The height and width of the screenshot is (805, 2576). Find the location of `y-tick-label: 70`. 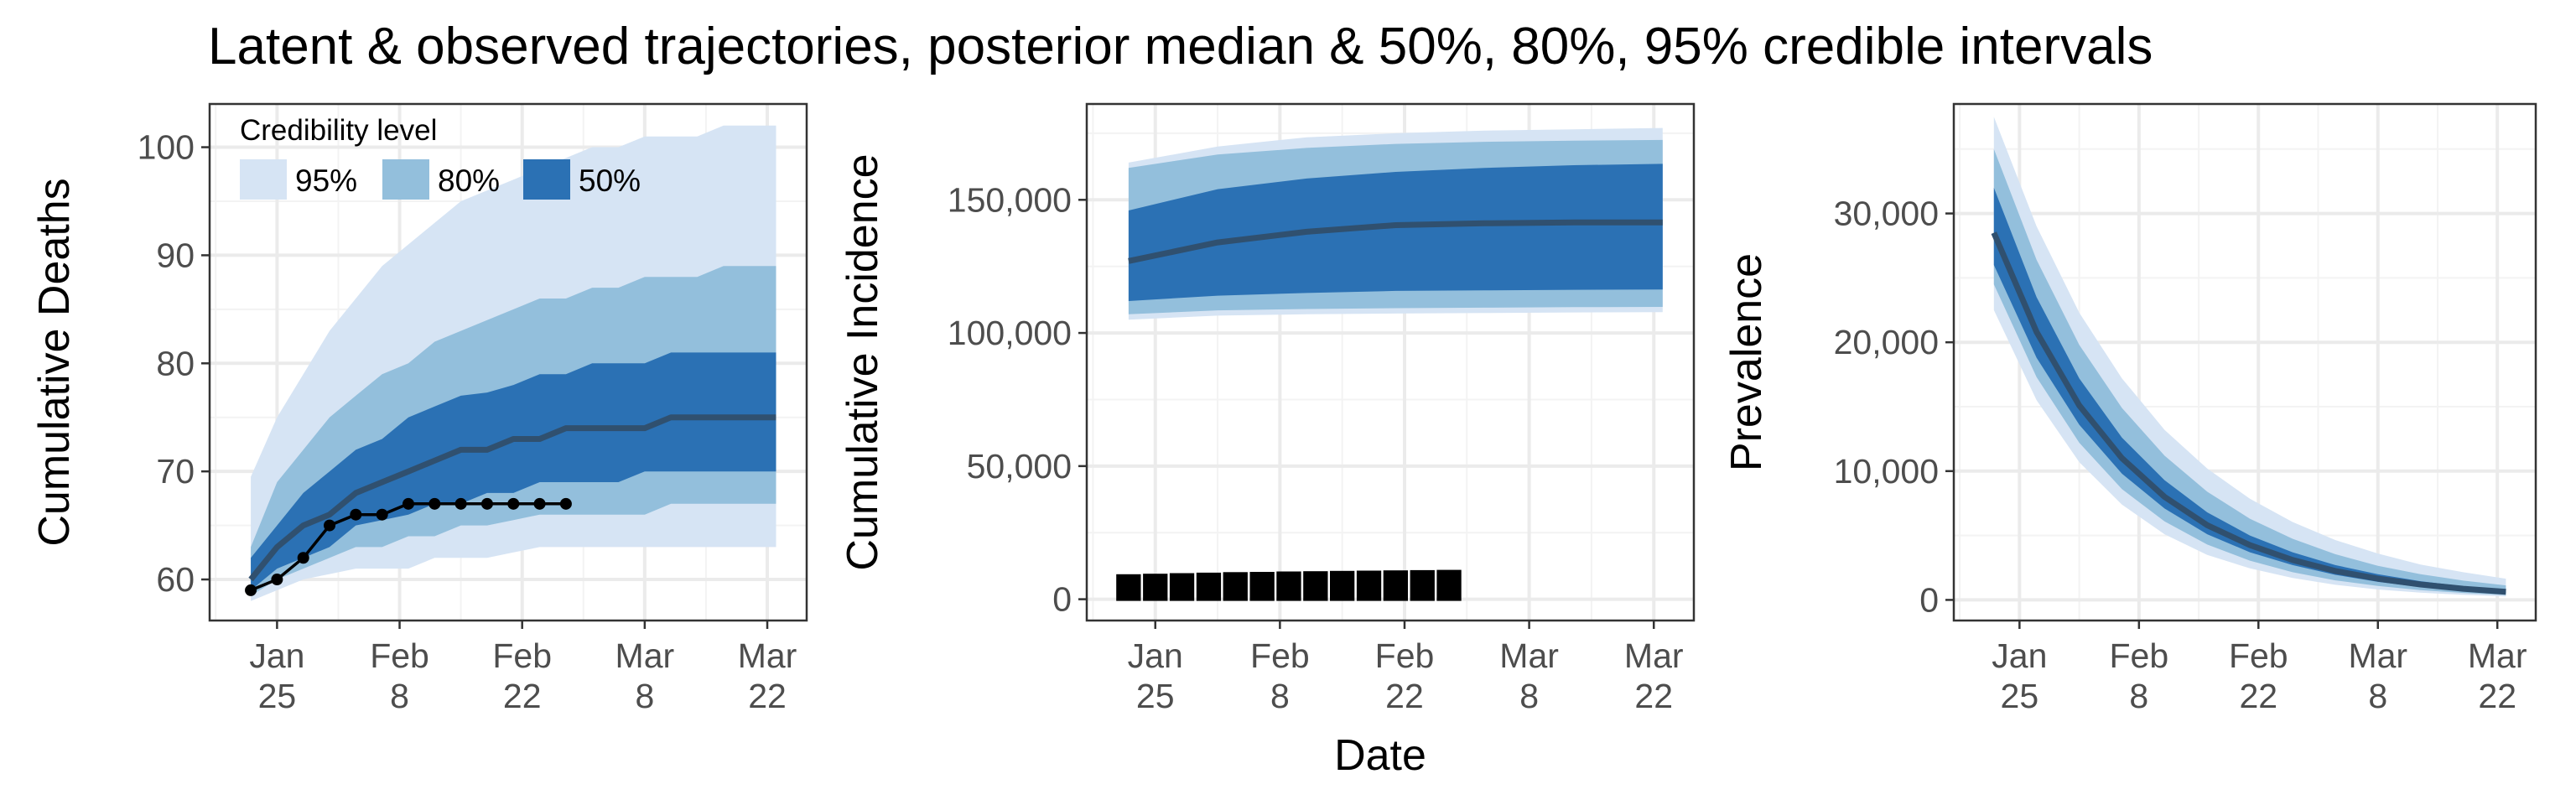

y-tick-label: 70 is located at coordinates (175, 471).